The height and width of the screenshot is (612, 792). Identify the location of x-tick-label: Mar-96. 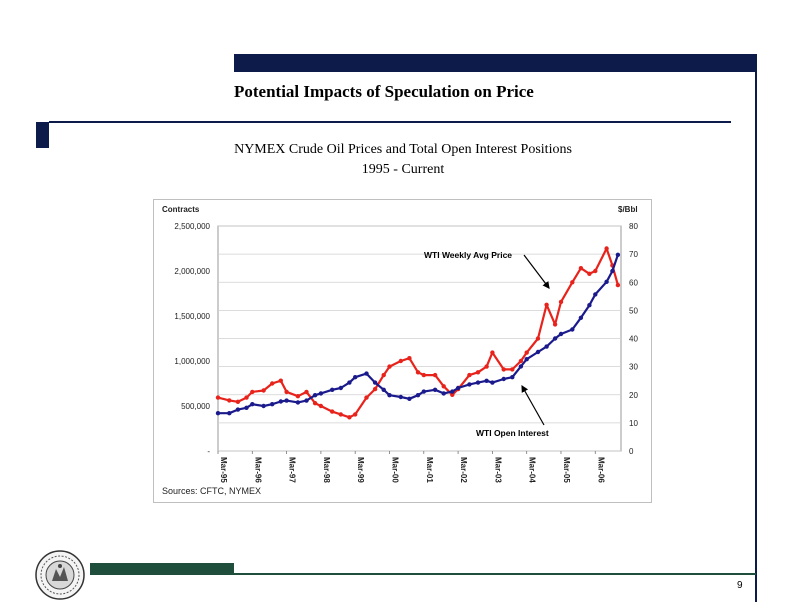
(257, 470).